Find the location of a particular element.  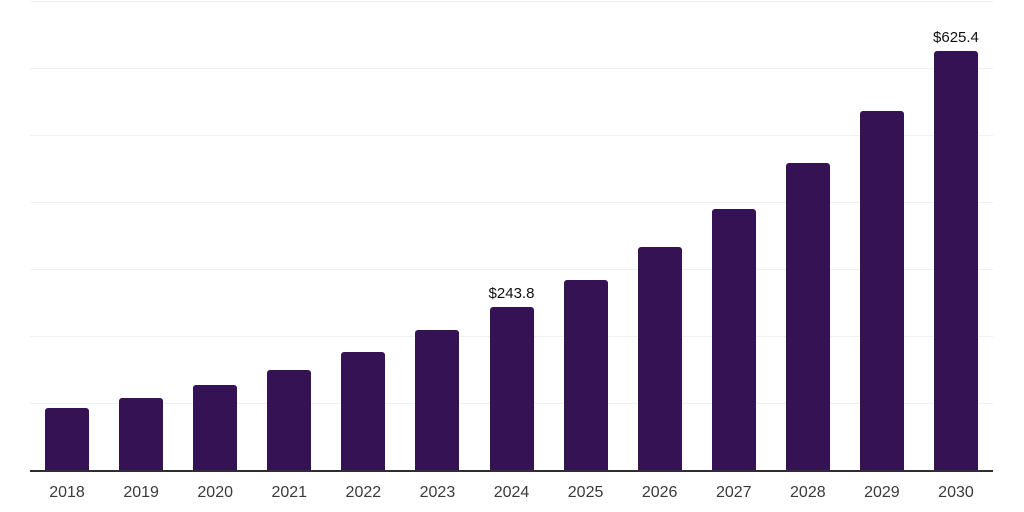

bar-value-label-2030: $625.4 is located at coordinates (956, 37).